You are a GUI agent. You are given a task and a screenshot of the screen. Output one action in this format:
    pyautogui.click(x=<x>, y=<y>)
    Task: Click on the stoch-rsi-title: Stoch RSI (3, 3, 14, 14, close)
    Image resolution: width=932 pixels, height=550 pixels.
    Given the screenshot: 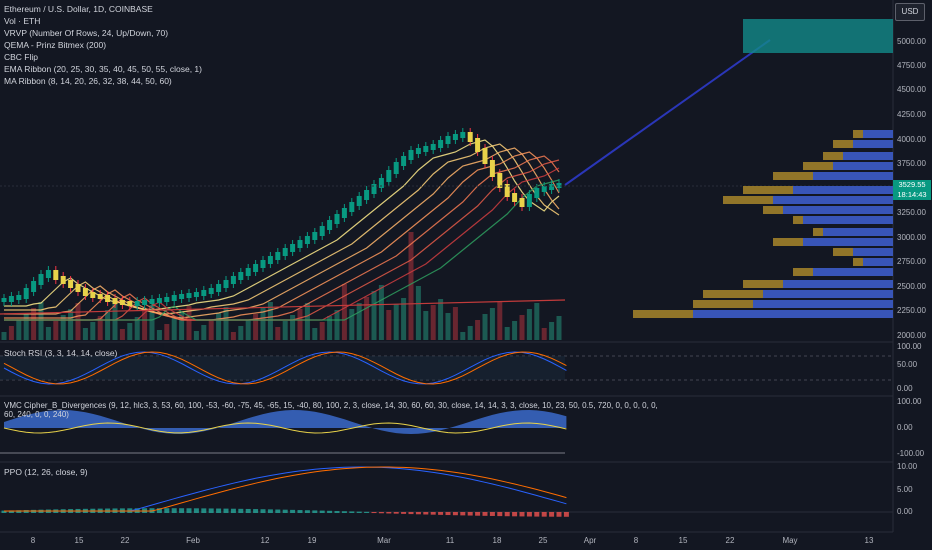 What is the action you would take?
    pyautogui.click(x=61, y=353)
    